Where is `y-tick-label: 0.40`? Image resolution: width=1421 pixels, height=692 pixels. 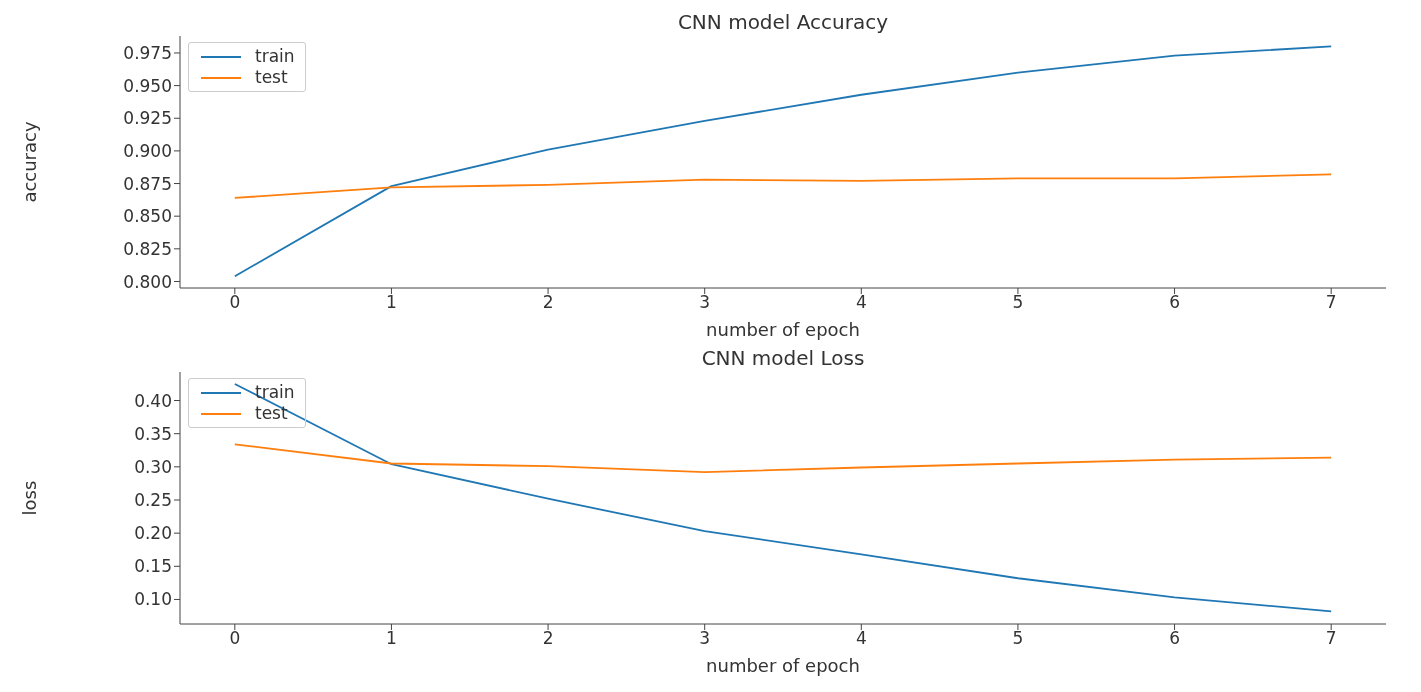 y-tick-label: 0.40 is located at coordinates (153, 400).